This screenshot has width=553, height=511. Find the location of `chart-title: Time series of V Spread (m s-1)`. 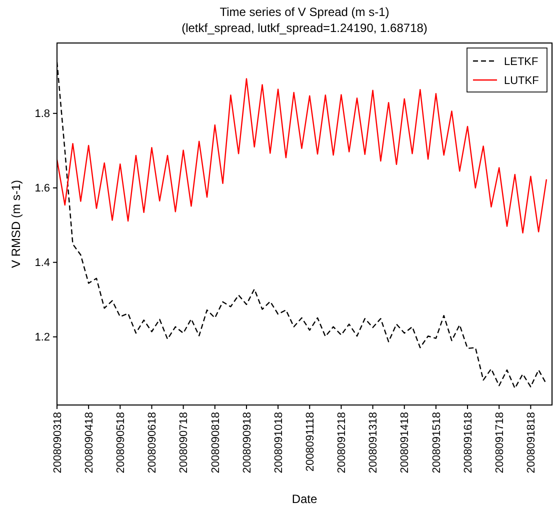

chart-title: Time series of V Spread (m s-1) is located at coordinates (305, 12).